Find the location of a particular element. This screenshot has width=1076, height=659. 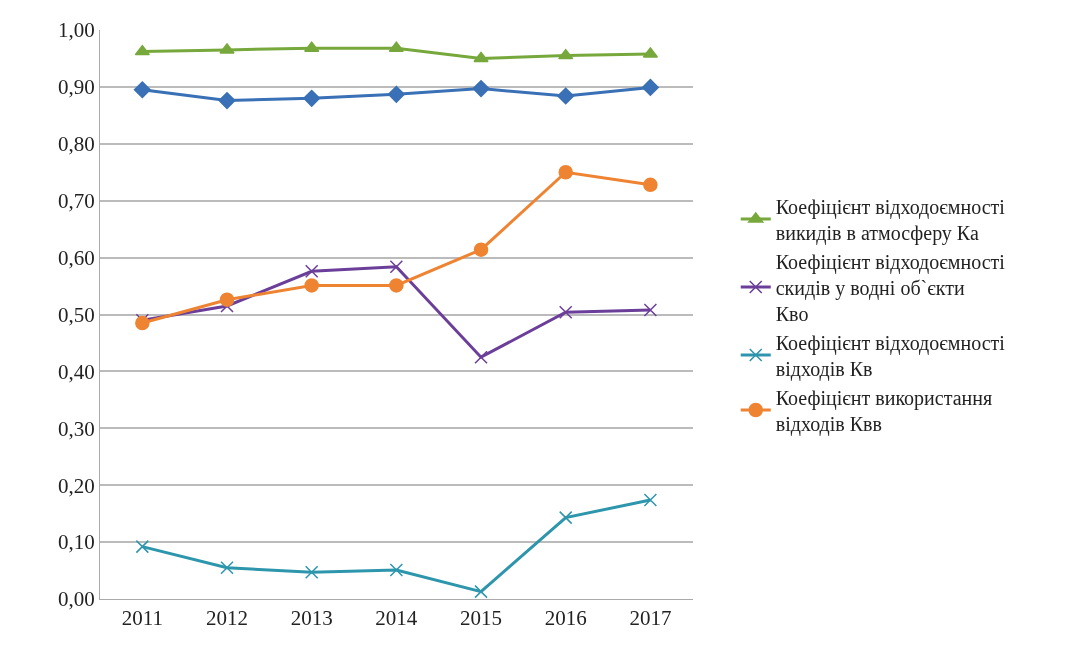

legend-label: Коефіцієнт відходоємності викидів в атмосферу Ка is located at coordinates (890, 220).